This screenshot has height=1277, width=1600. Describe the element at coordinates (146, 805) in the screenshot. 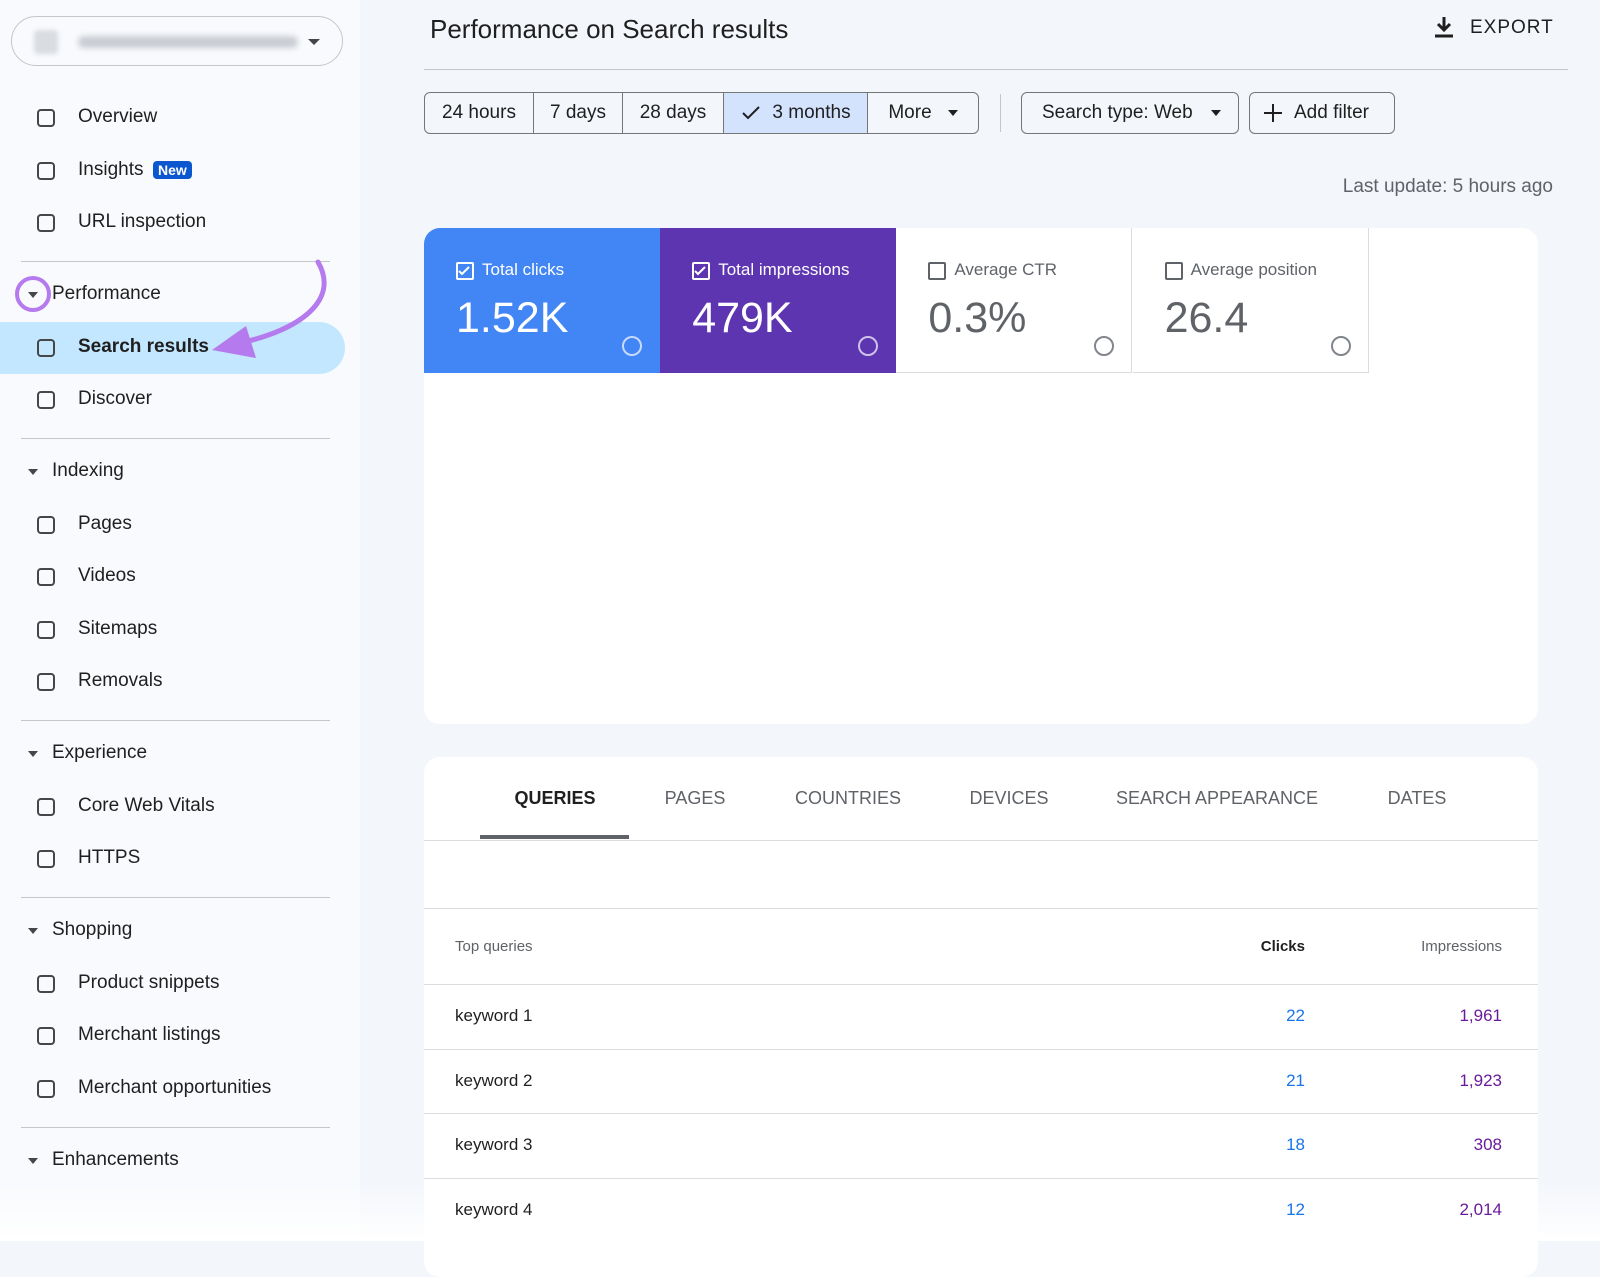

I see `nav-item: Core Web Vitals` at that location.